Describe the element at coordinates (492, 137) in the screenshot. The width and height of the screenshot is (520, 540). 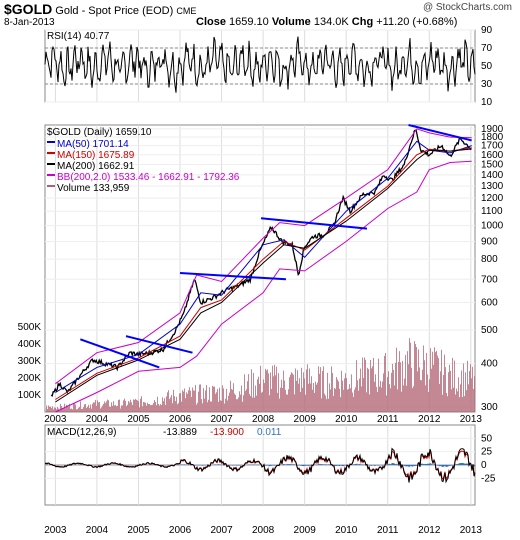
I see `price-tick-label: 1800` at that location.